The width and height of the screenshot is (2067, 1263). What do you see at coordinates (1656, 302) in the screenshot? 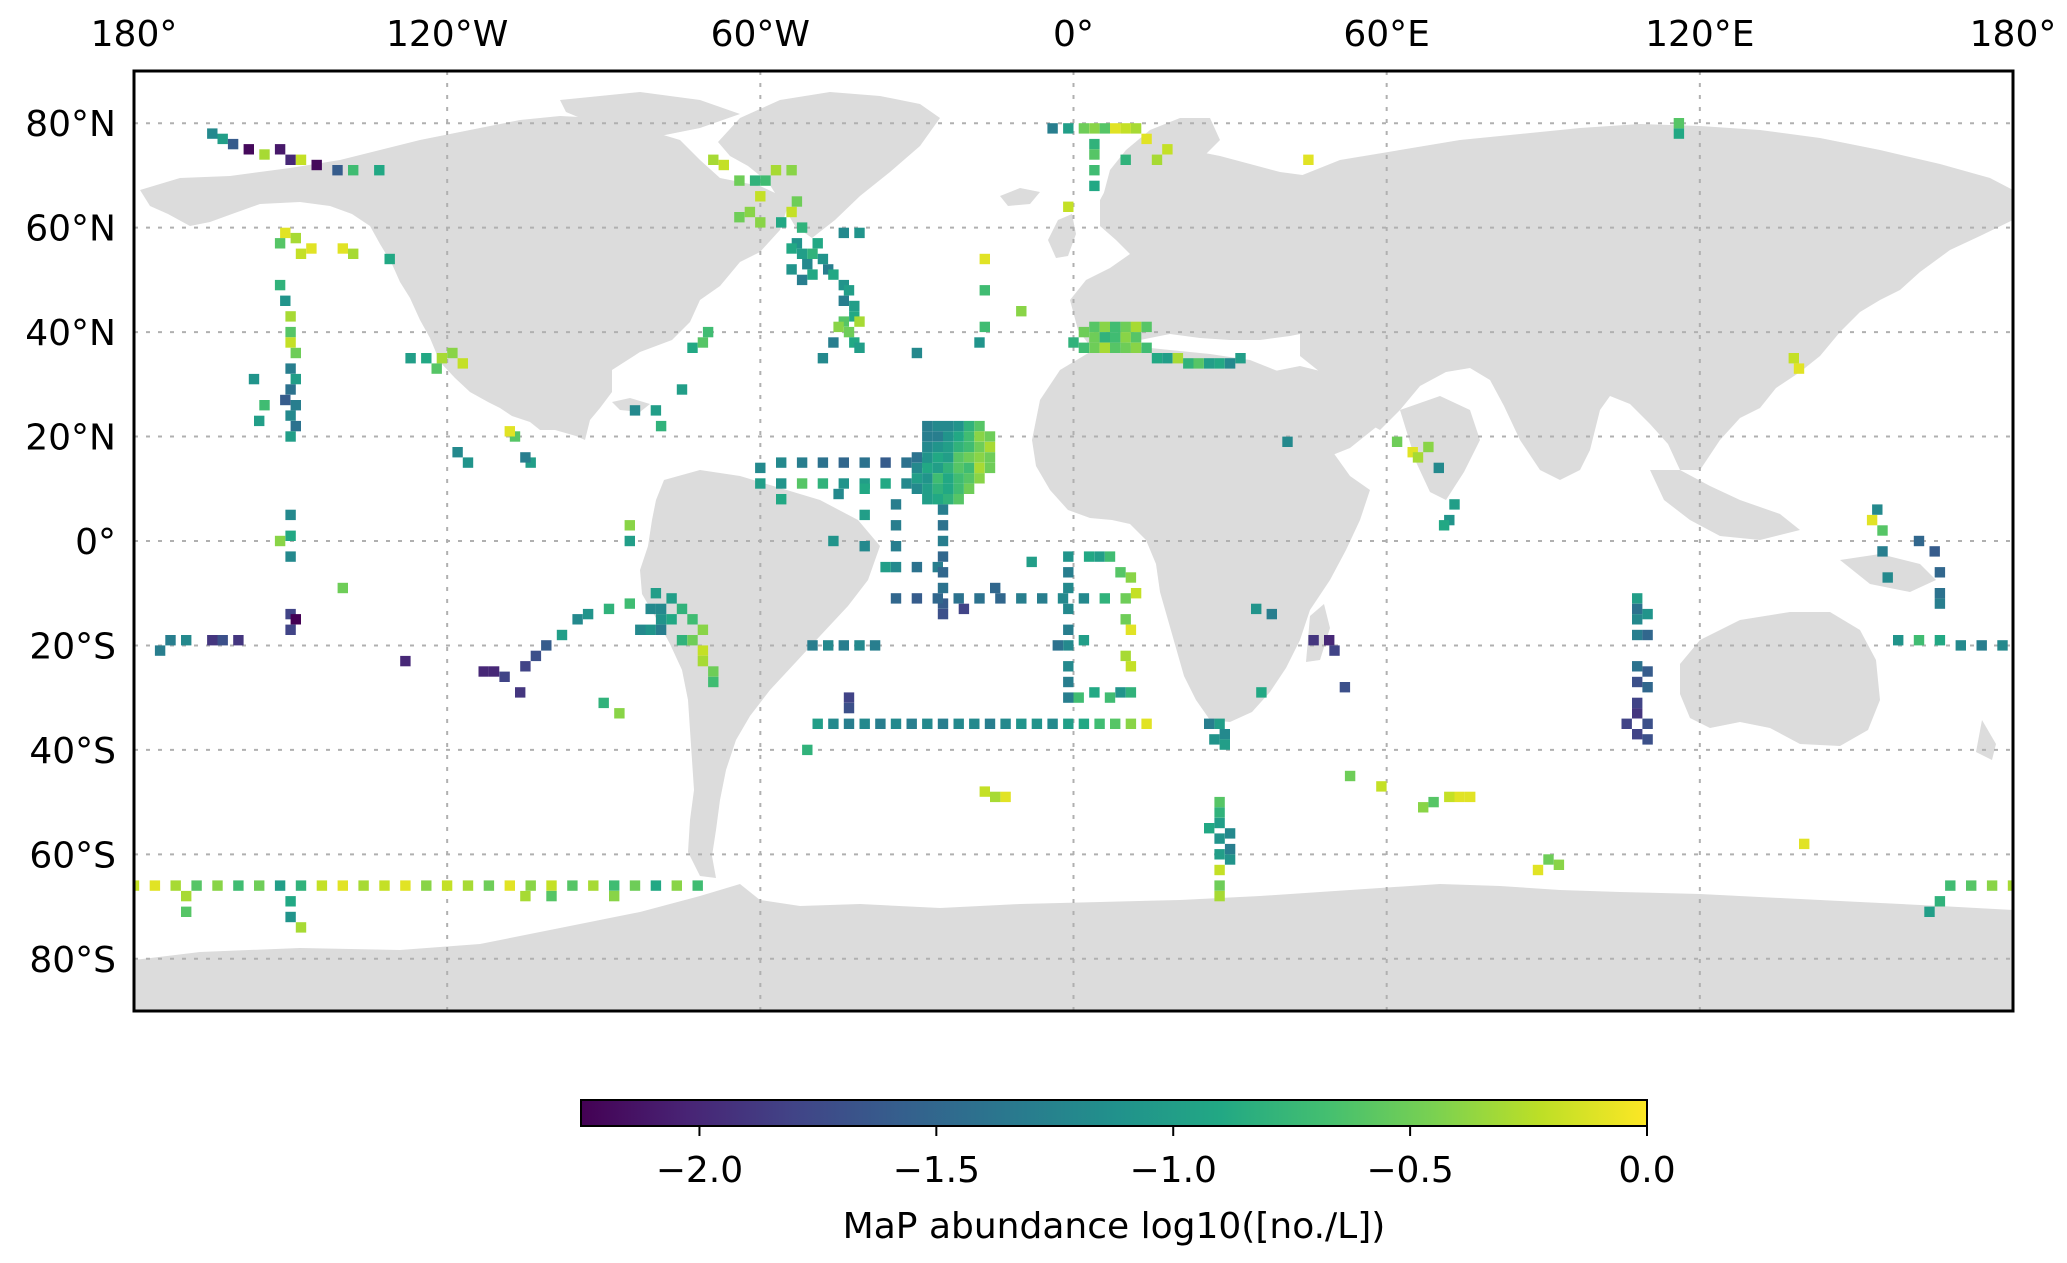
I see `land-asia` at bounding box center [1656, 302].